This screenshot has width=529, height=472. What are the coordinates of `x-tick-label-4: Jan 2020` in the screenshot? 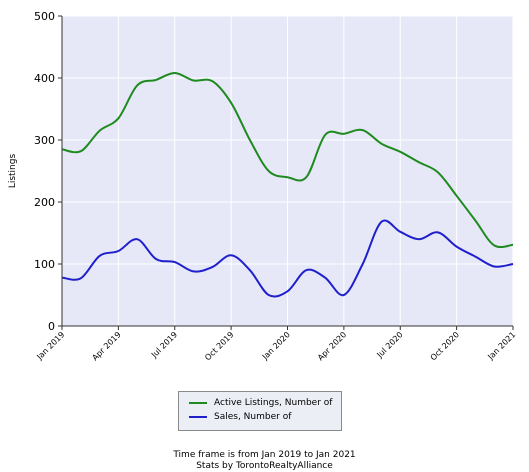 It's located at (276, 346).